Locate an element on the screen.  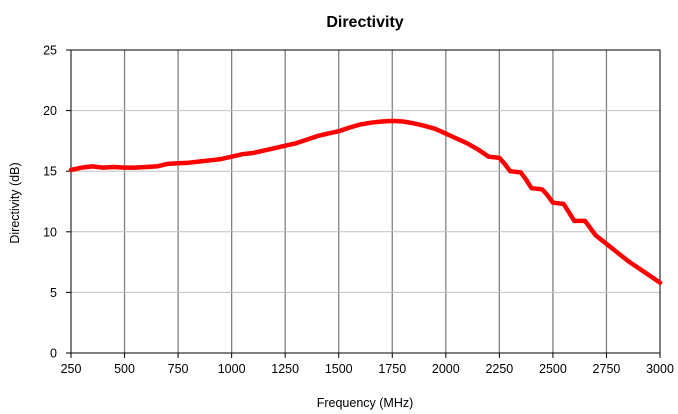
y-tick-label: 15 is located at coordinates (50, 172).